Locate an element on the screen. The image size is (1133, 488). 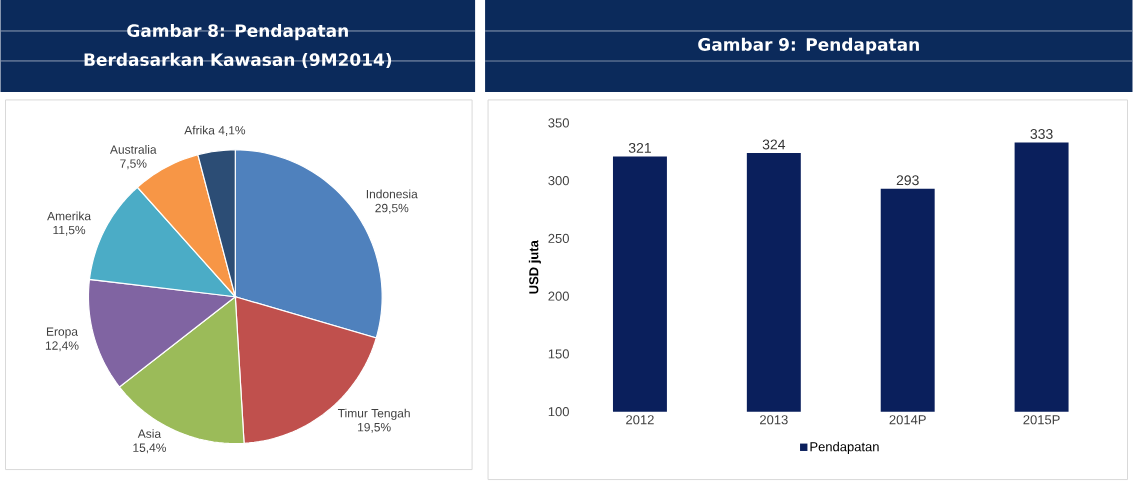
data-label: 4,1% is located at coordinates (232, 131).